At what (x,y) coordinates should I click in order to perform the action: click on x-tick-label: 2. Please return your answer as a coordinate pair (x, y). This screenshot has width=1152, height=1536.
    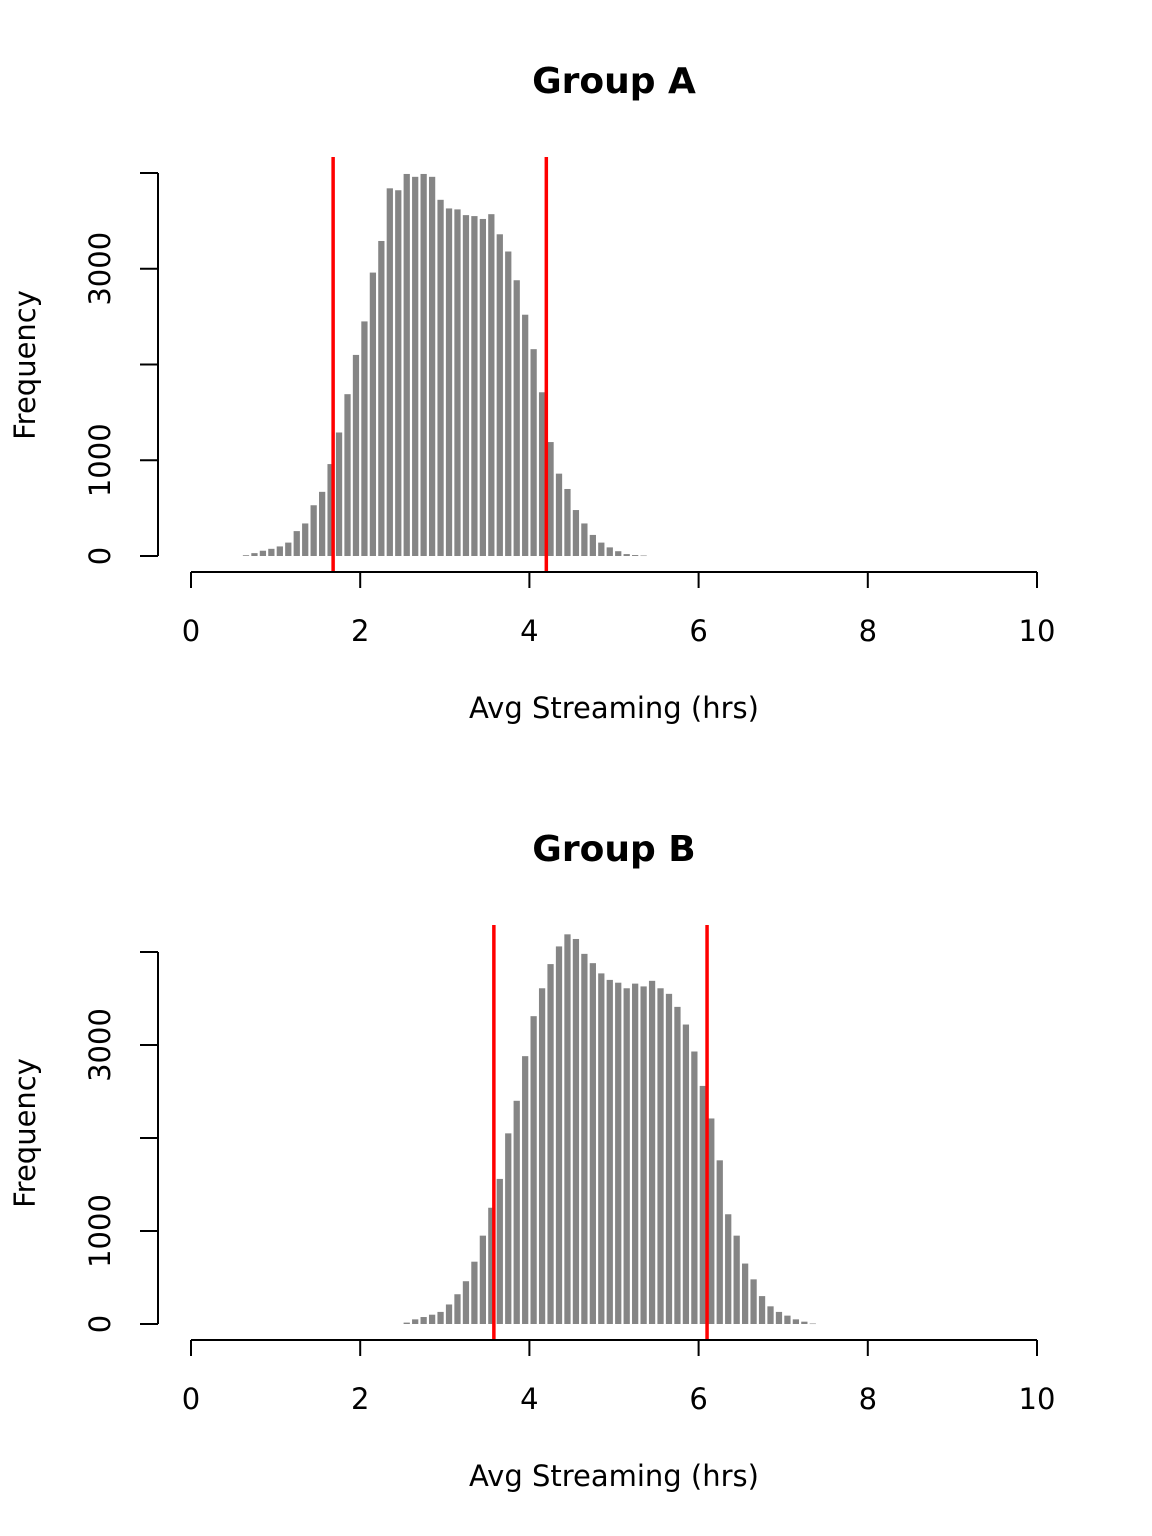
    Looking at the image, I should click on (360, 631).